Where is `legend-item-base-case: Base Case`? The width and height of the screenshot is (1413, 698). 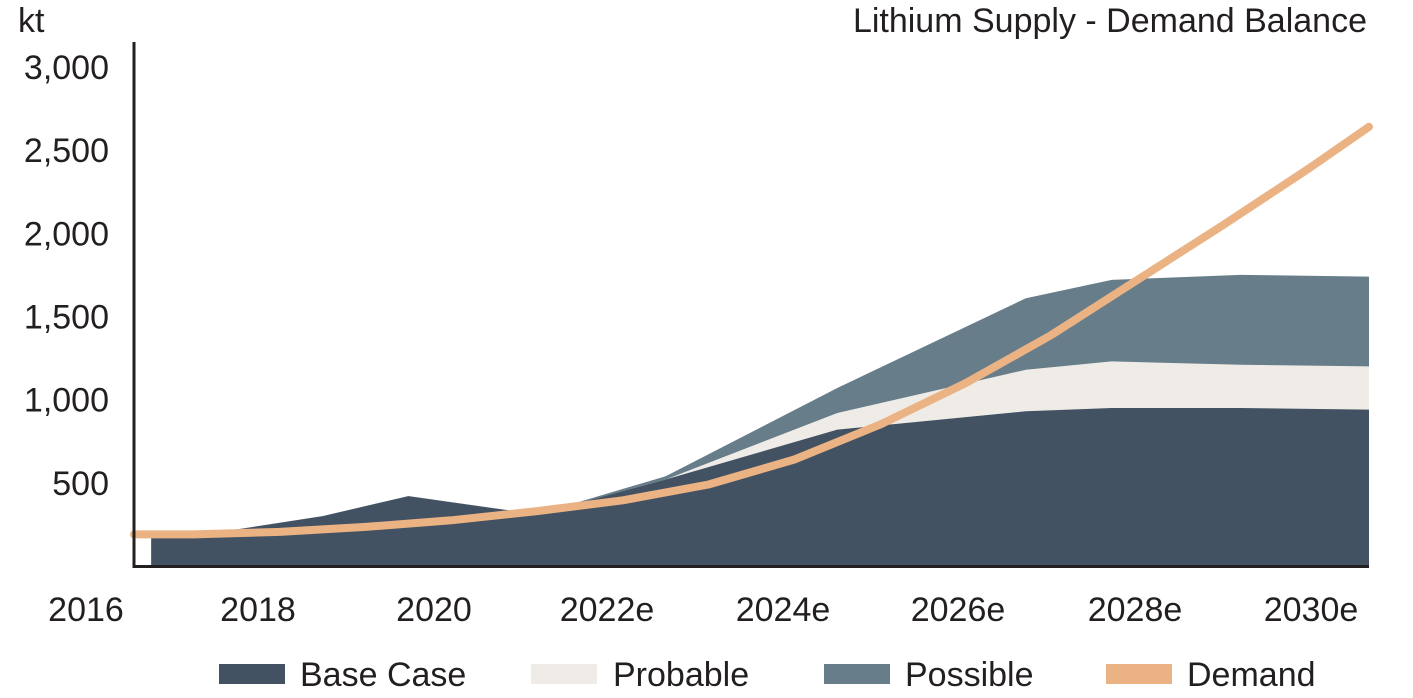 legend-item-base-case: Base Case is located at coordinates (342, 675).